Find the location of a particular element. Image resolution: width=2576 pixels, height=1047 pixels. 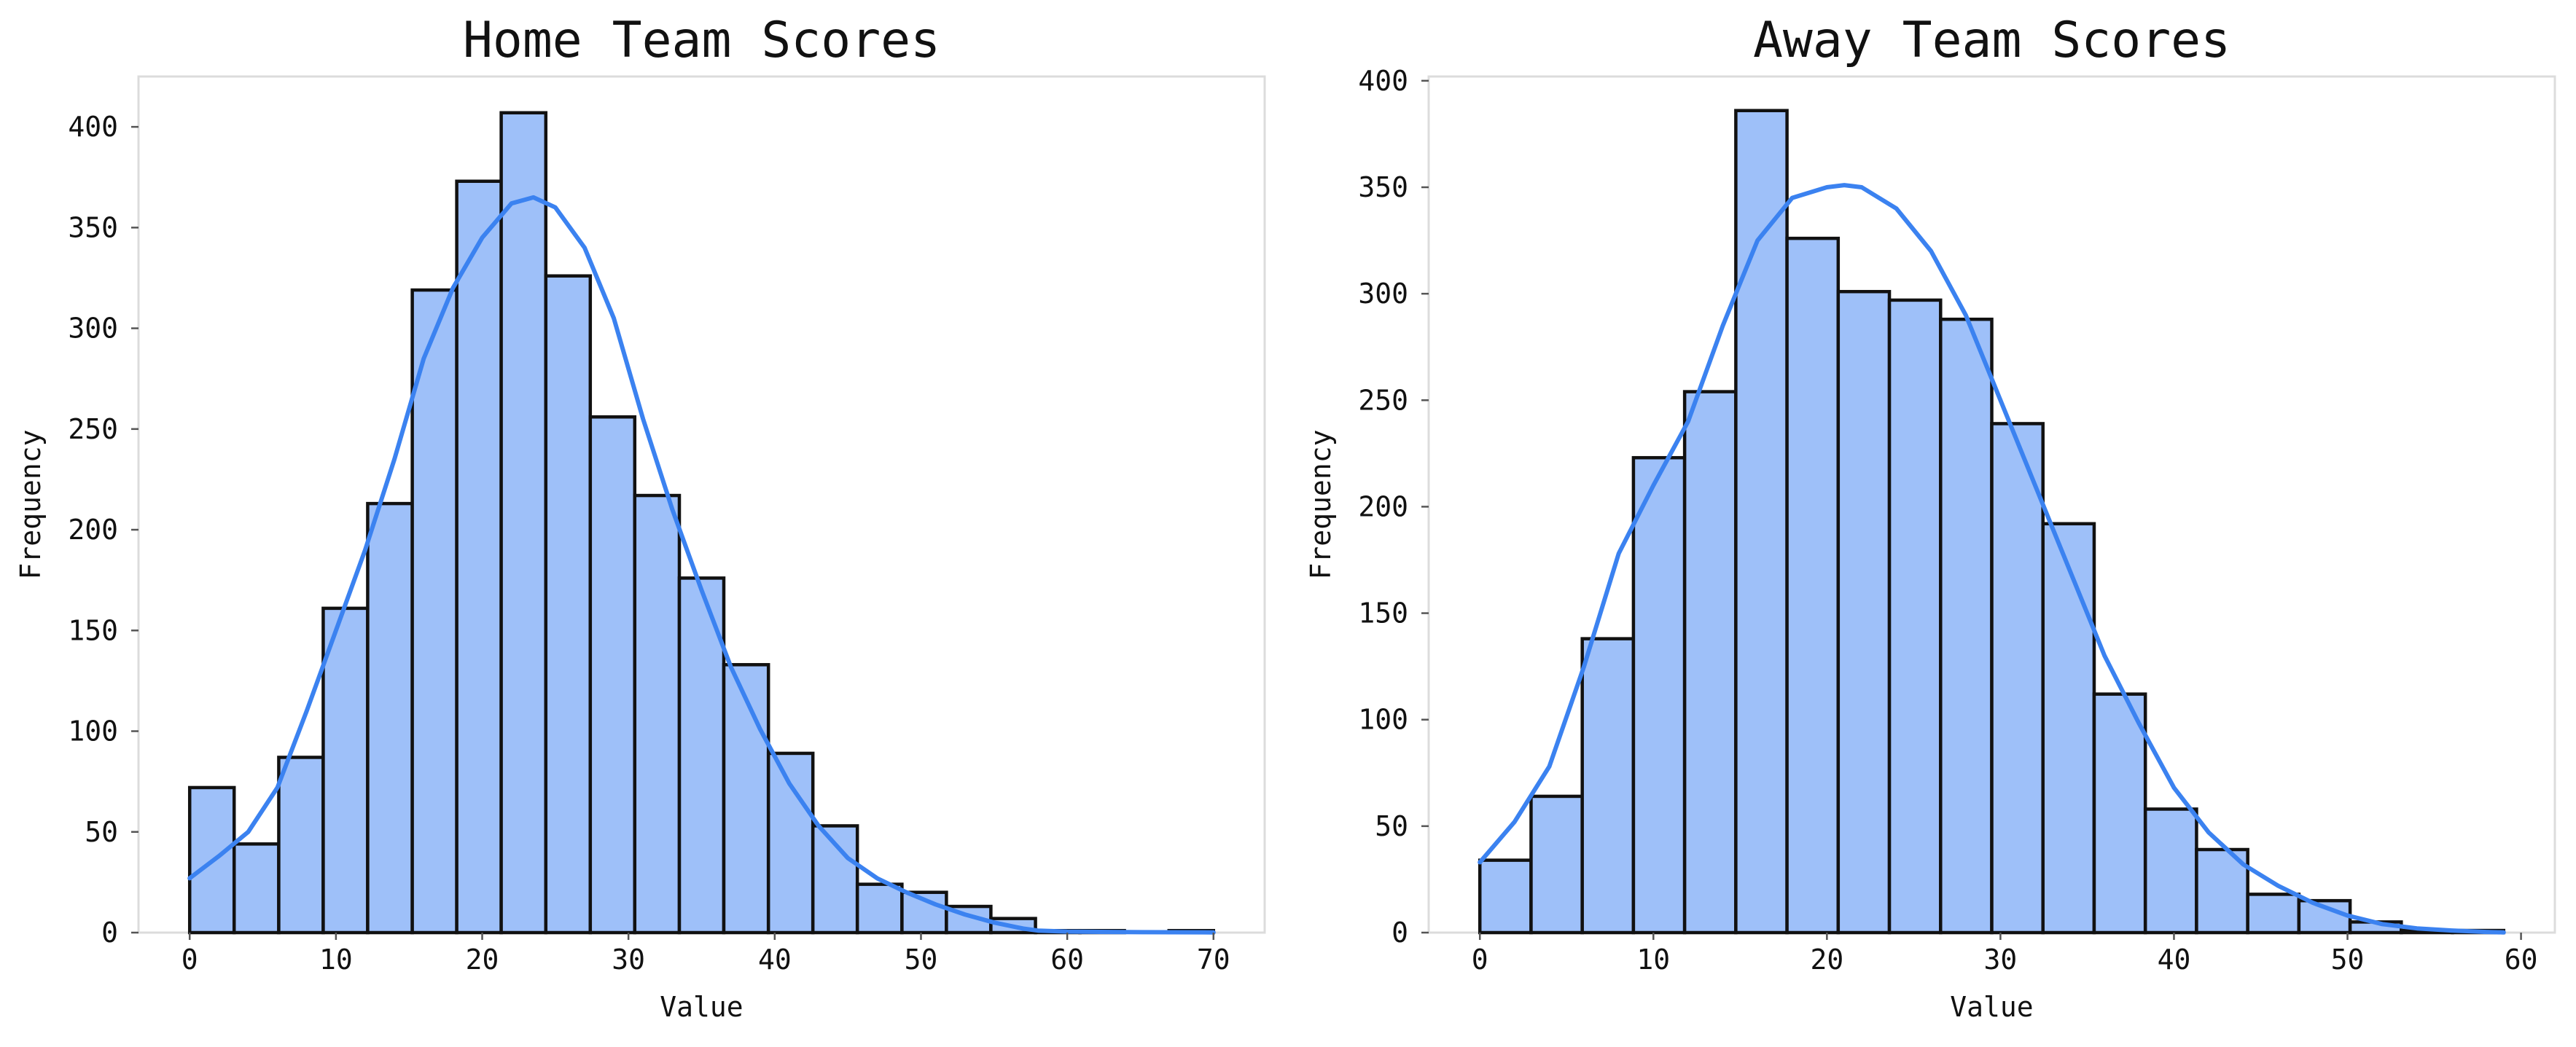

chart-title: Home Team Scores is located at coordinates (701, 40).